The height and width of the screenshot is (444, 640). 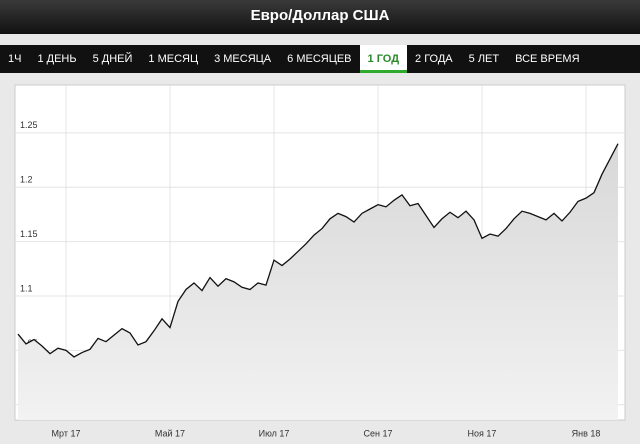 What do you see at coordinates (26, 288) in the screenshot?
I see `y-tick-label: 1.1` at bounding box center [26, 288].